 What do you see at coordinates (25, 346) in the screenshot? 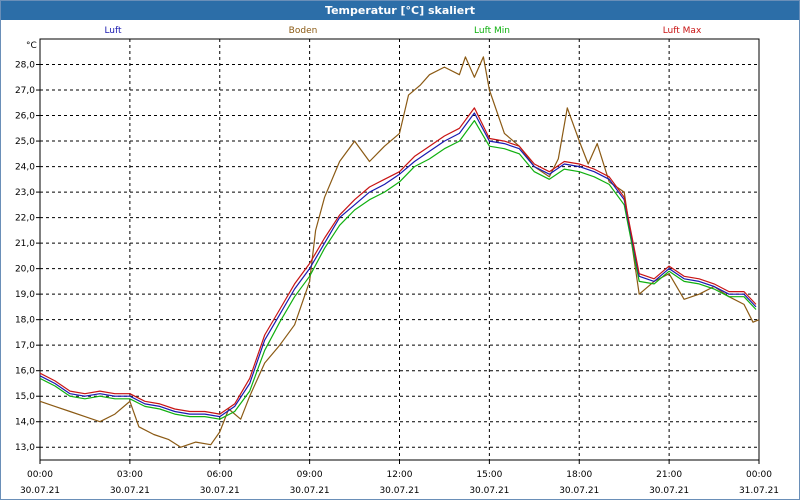
I see `y-tick-label: 17,0` at bounding box center [25, 346].